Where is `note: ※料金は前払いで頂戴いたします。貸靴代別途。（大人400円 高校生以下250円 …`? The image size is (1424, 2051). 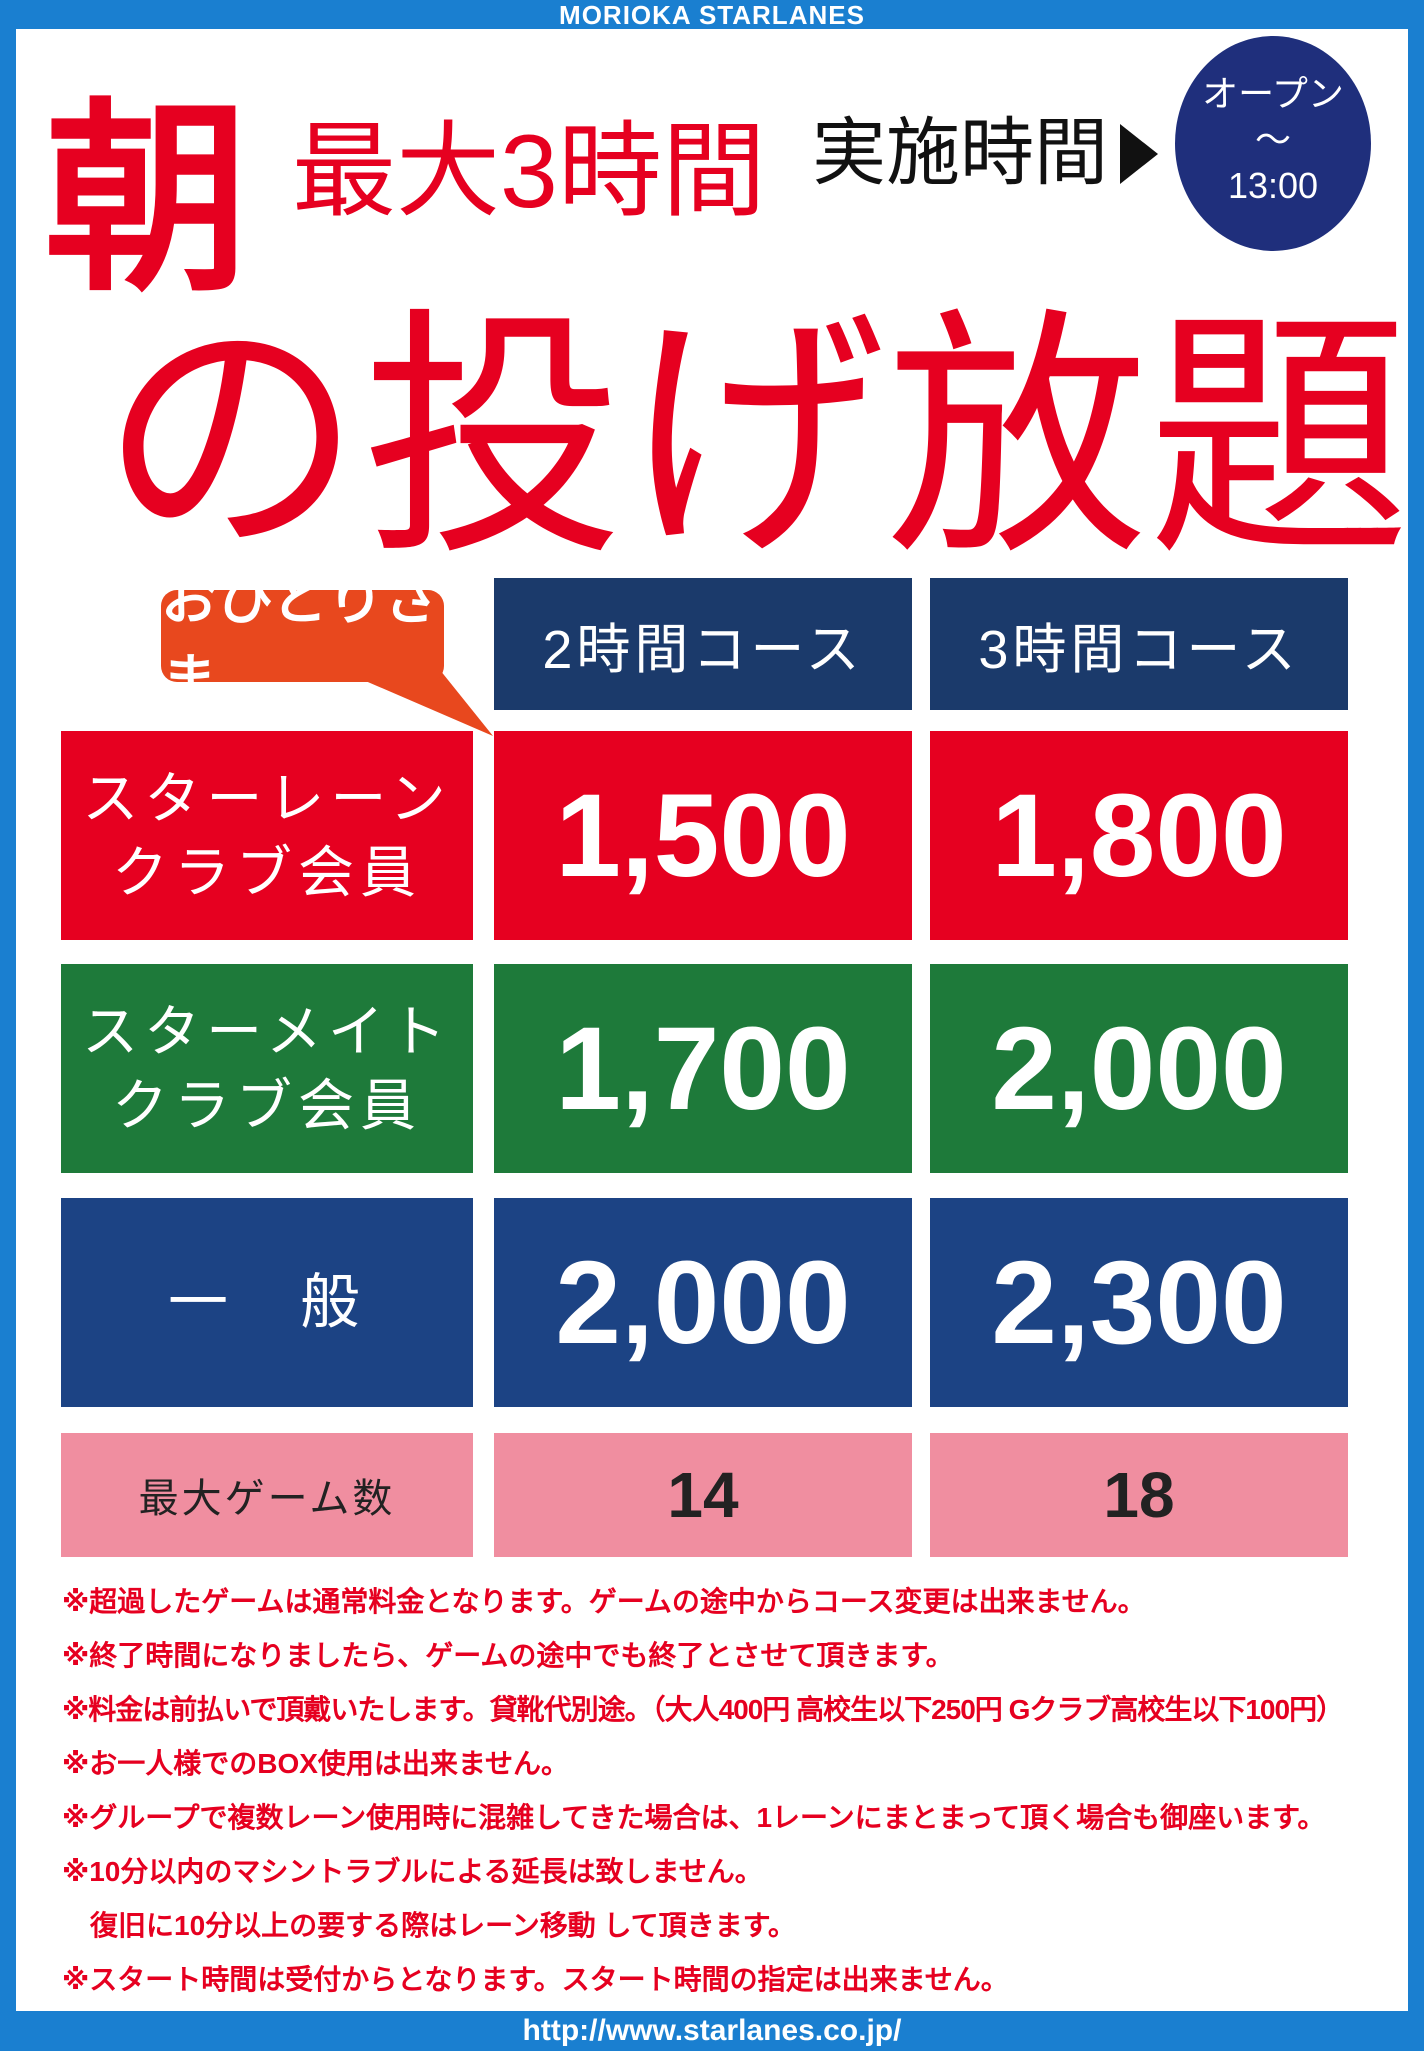 note: ※料金は前払いで頂戴いたします。貸靴代別途。（大人400円 高校生以下250円 … is located at coordinates (703, 1709).